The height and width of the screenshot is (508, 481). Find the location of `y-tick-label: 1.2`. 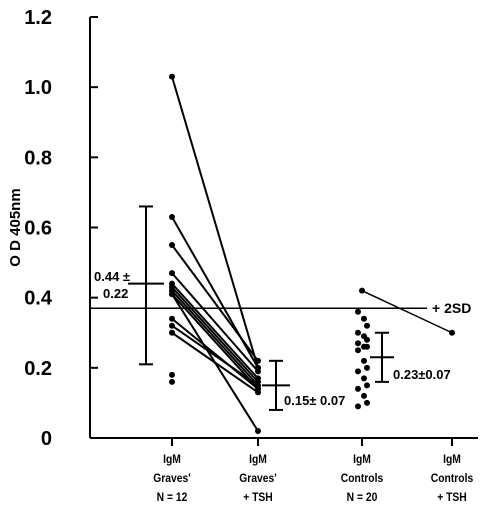

y-tick-label: 1.2 is located at coordinates (38, 18).